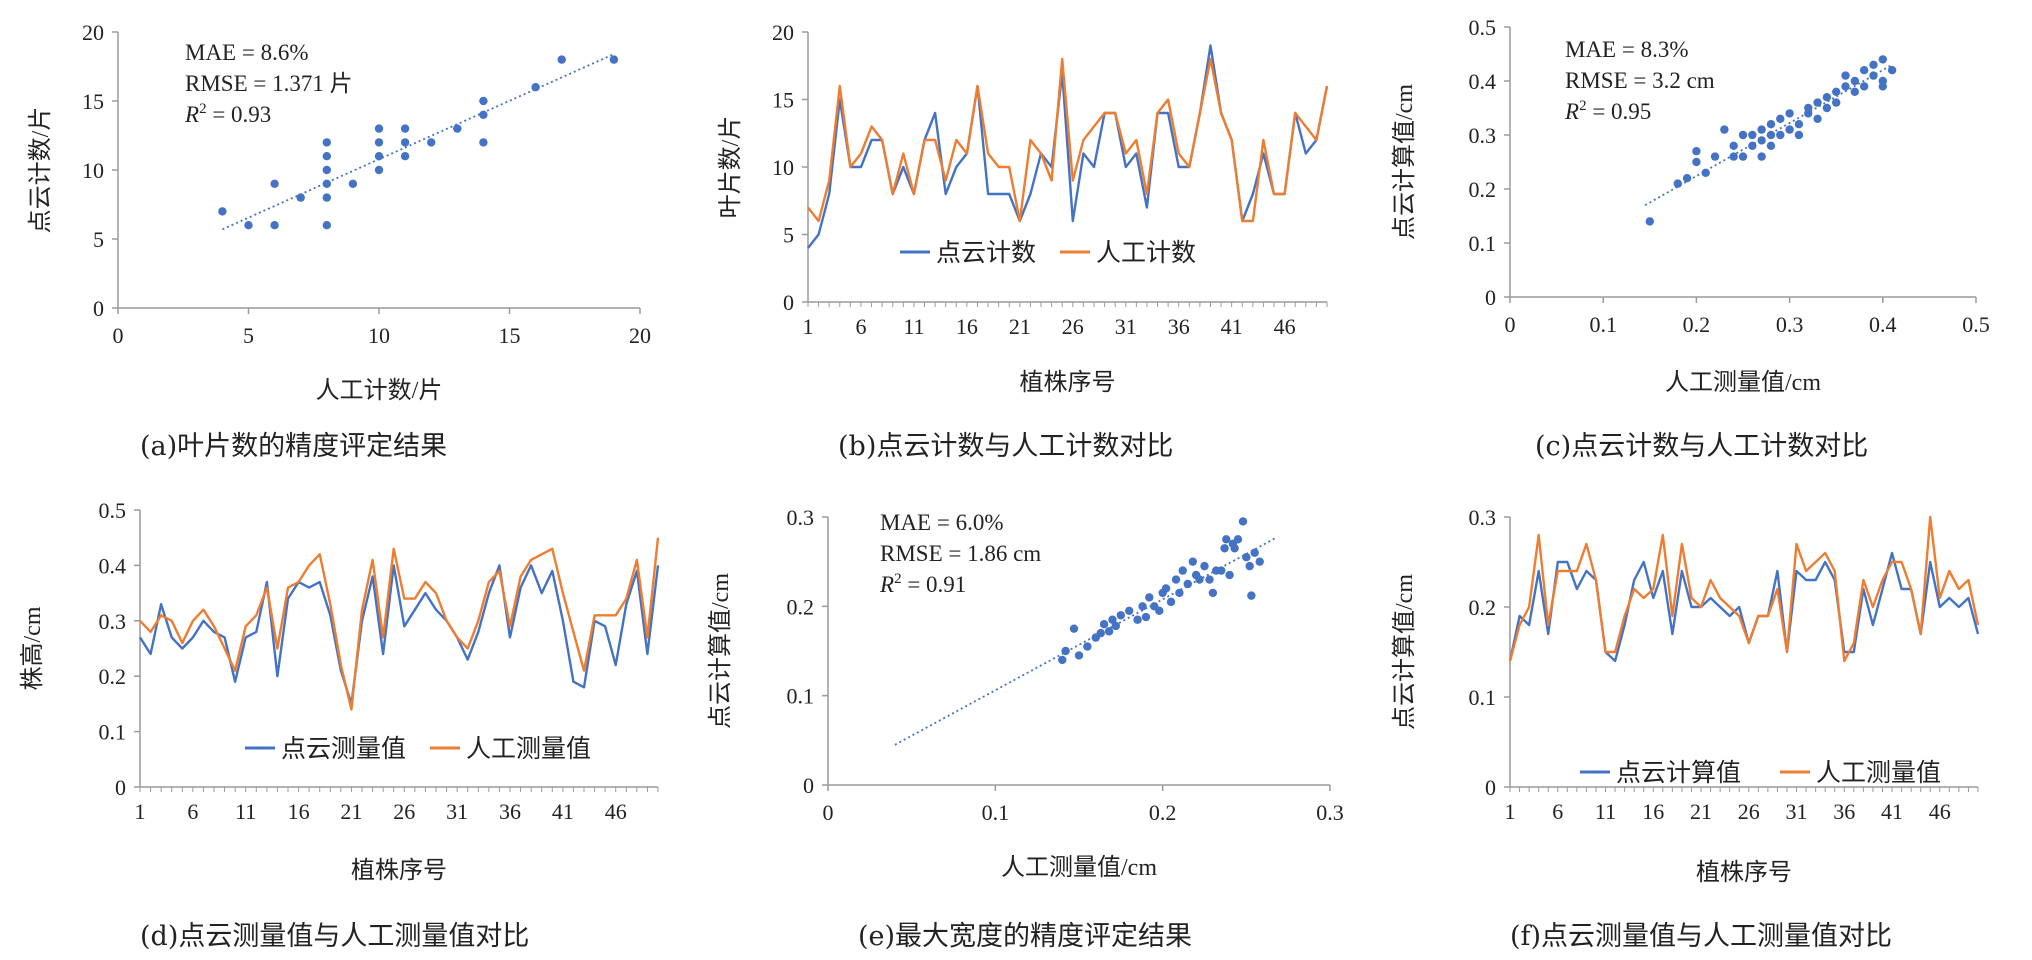  Describe the element at coordinates (1005, 446) in the screenshot. I see `panel-caption: (b)点云计数与人工计数对比` at that location.